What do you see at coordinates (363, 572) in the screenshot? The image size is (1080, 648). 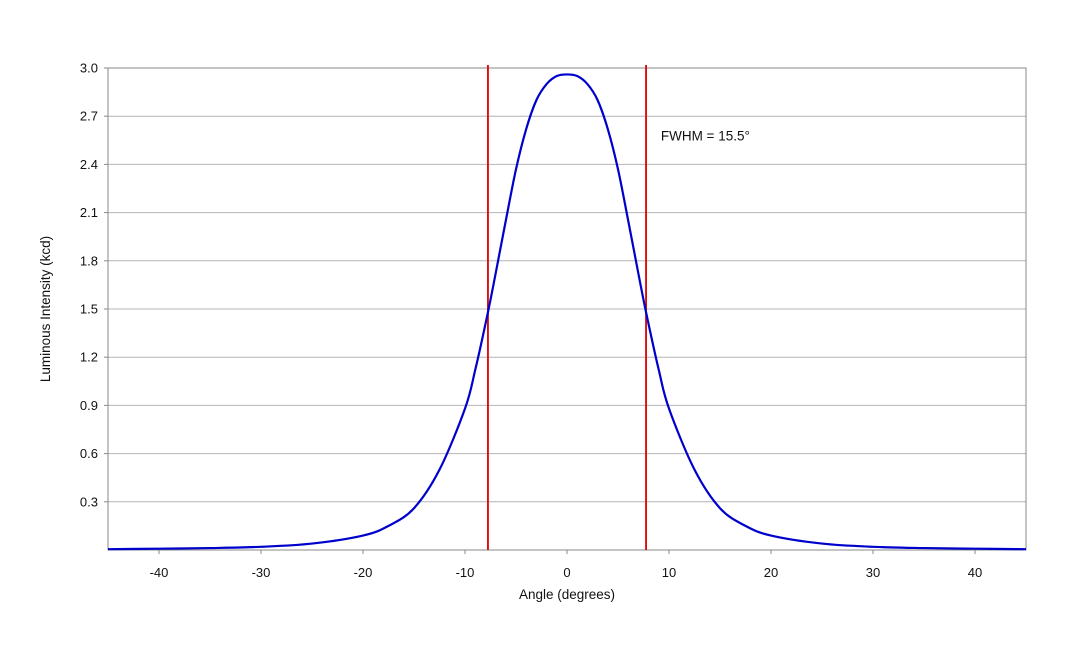 I see `x-tick-label: -20` at bounding box center [363, 572].